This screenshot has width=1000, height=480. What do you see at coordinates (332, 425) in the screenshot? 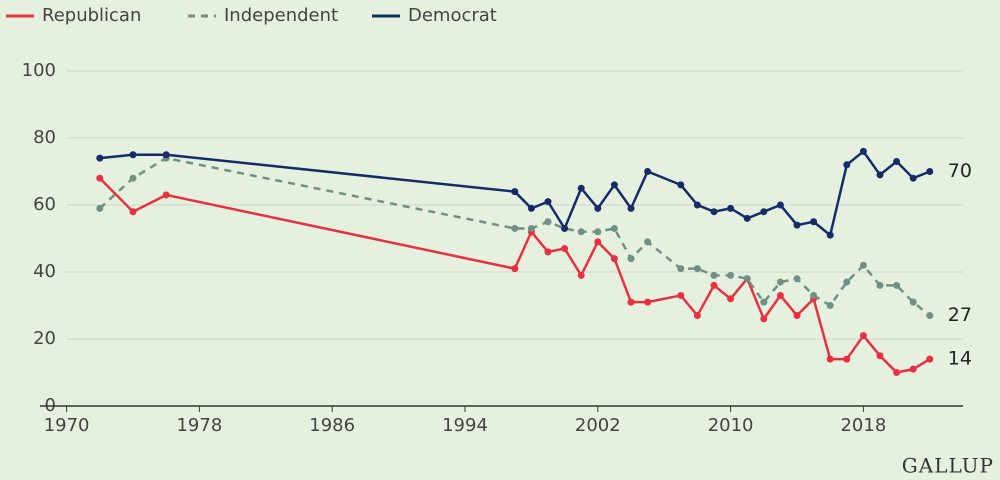
I see `x-tick-label: 1986` at bounding box center [332, 425].